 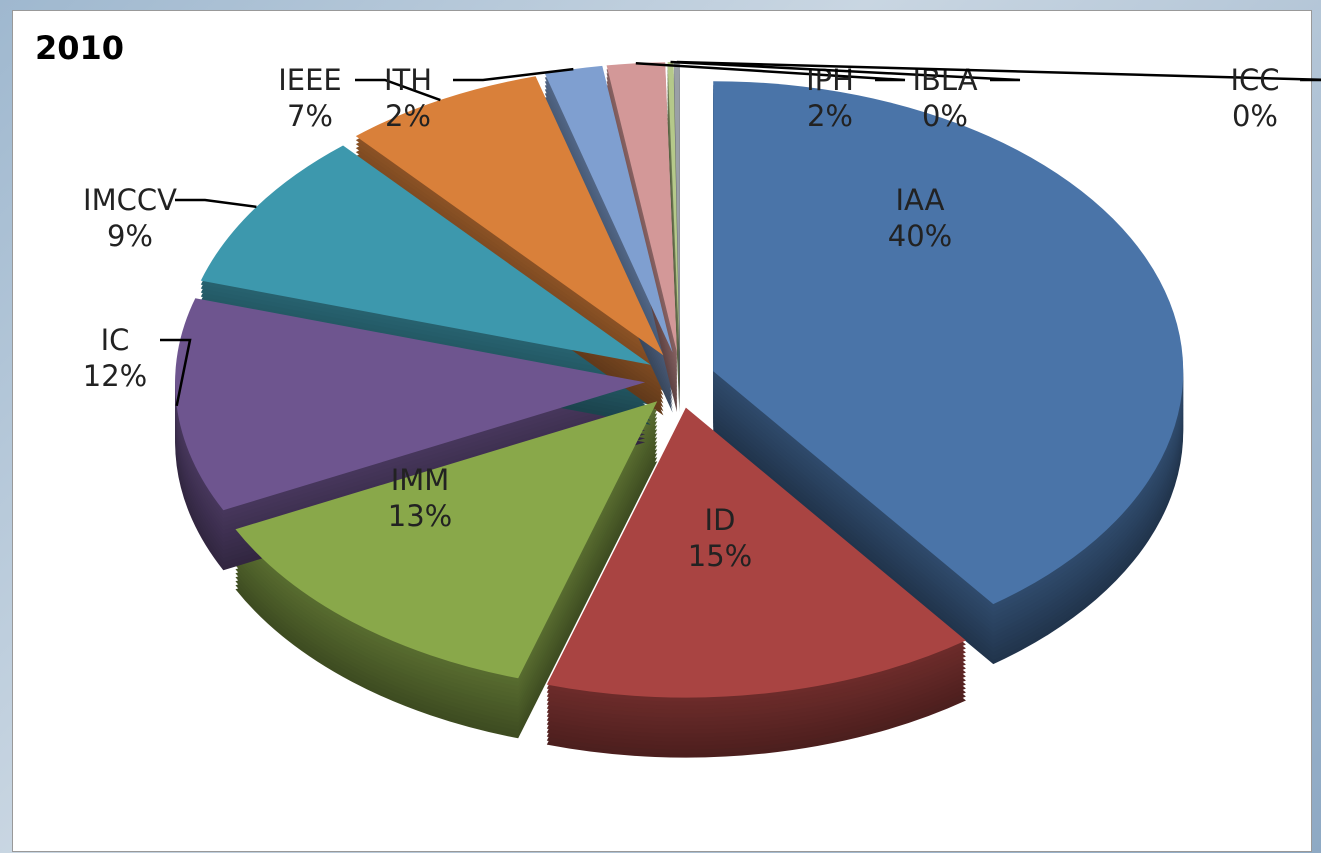 What do you see at coordinates (830, 80) in the screenshot?
I see `slice-label: IPH` at bounding box center [830, 80].